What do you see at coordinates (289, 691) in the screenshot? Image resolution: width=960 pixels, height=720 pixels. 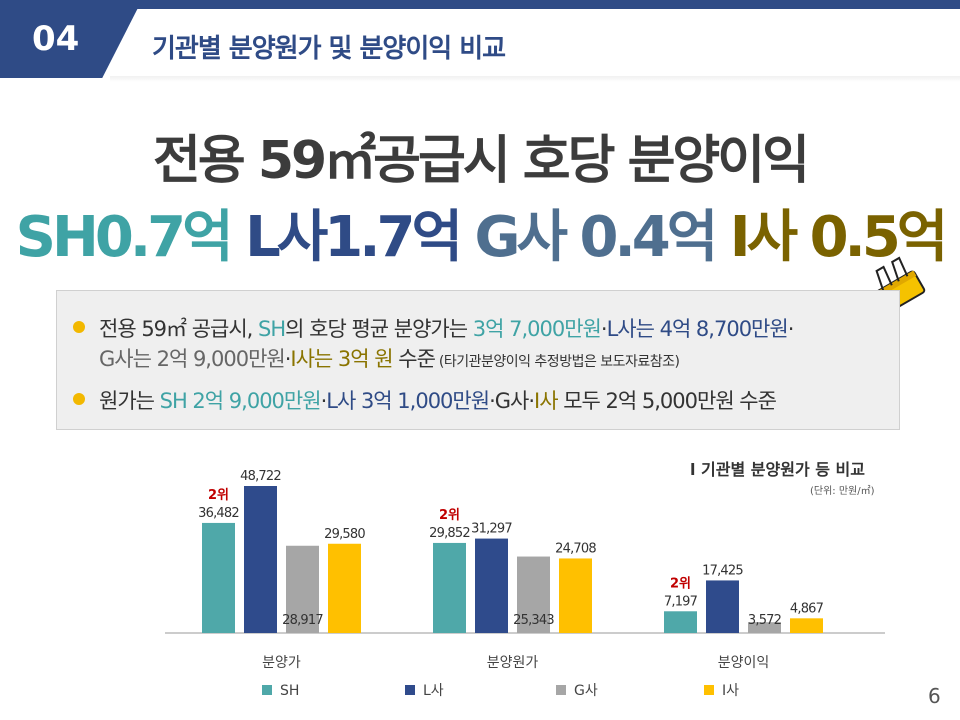 I see `legend-label: SH` at bounding box center [289, 691].